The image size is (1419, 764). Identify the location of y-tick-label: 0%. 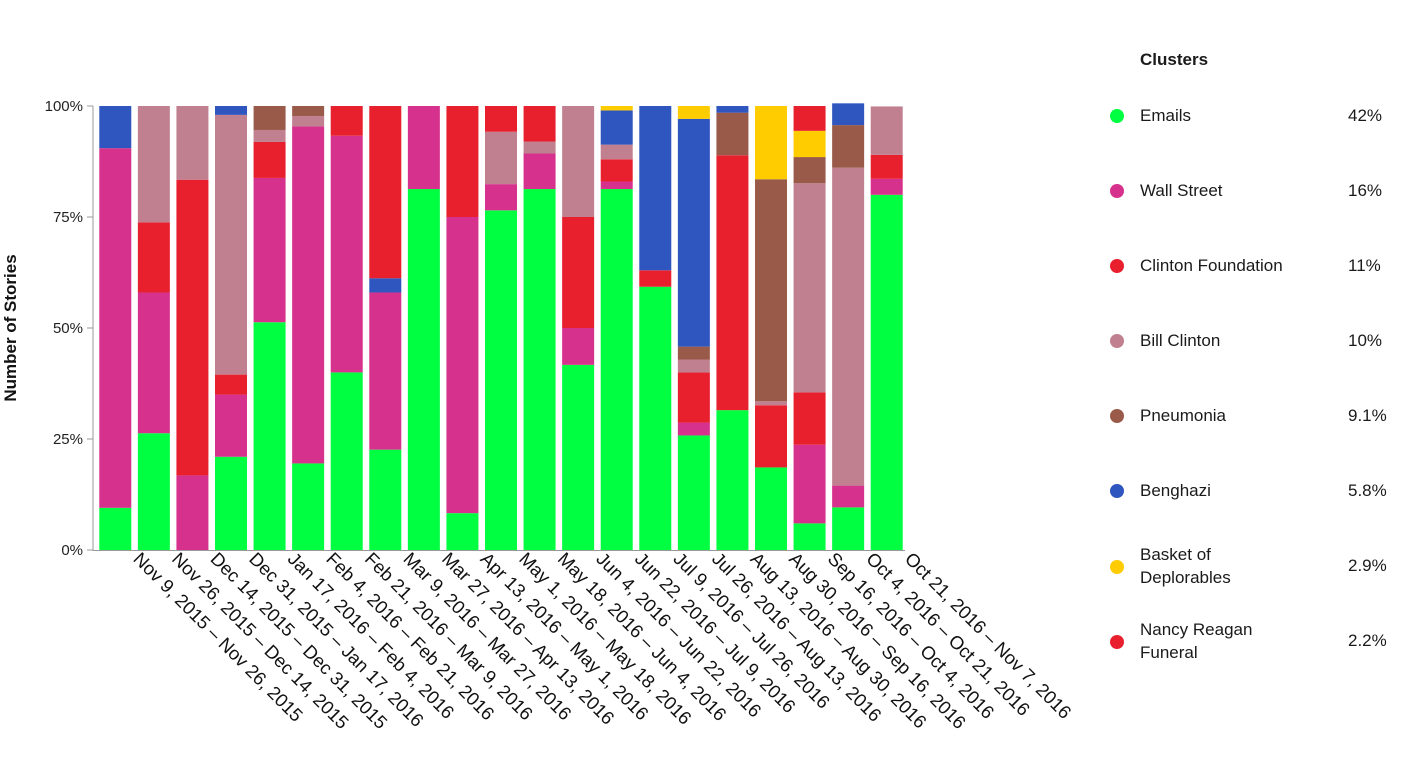
(72, 550).